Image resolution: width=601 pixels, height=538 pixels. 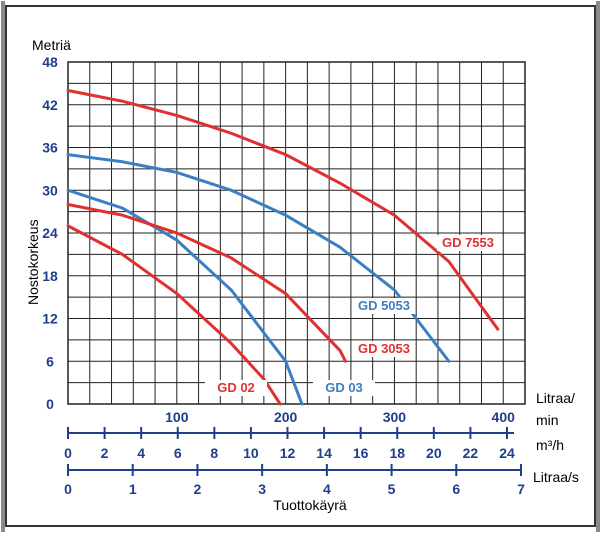 I want to click on x-axis-label: Tuottokäyrä, so click(x=310, y=505).